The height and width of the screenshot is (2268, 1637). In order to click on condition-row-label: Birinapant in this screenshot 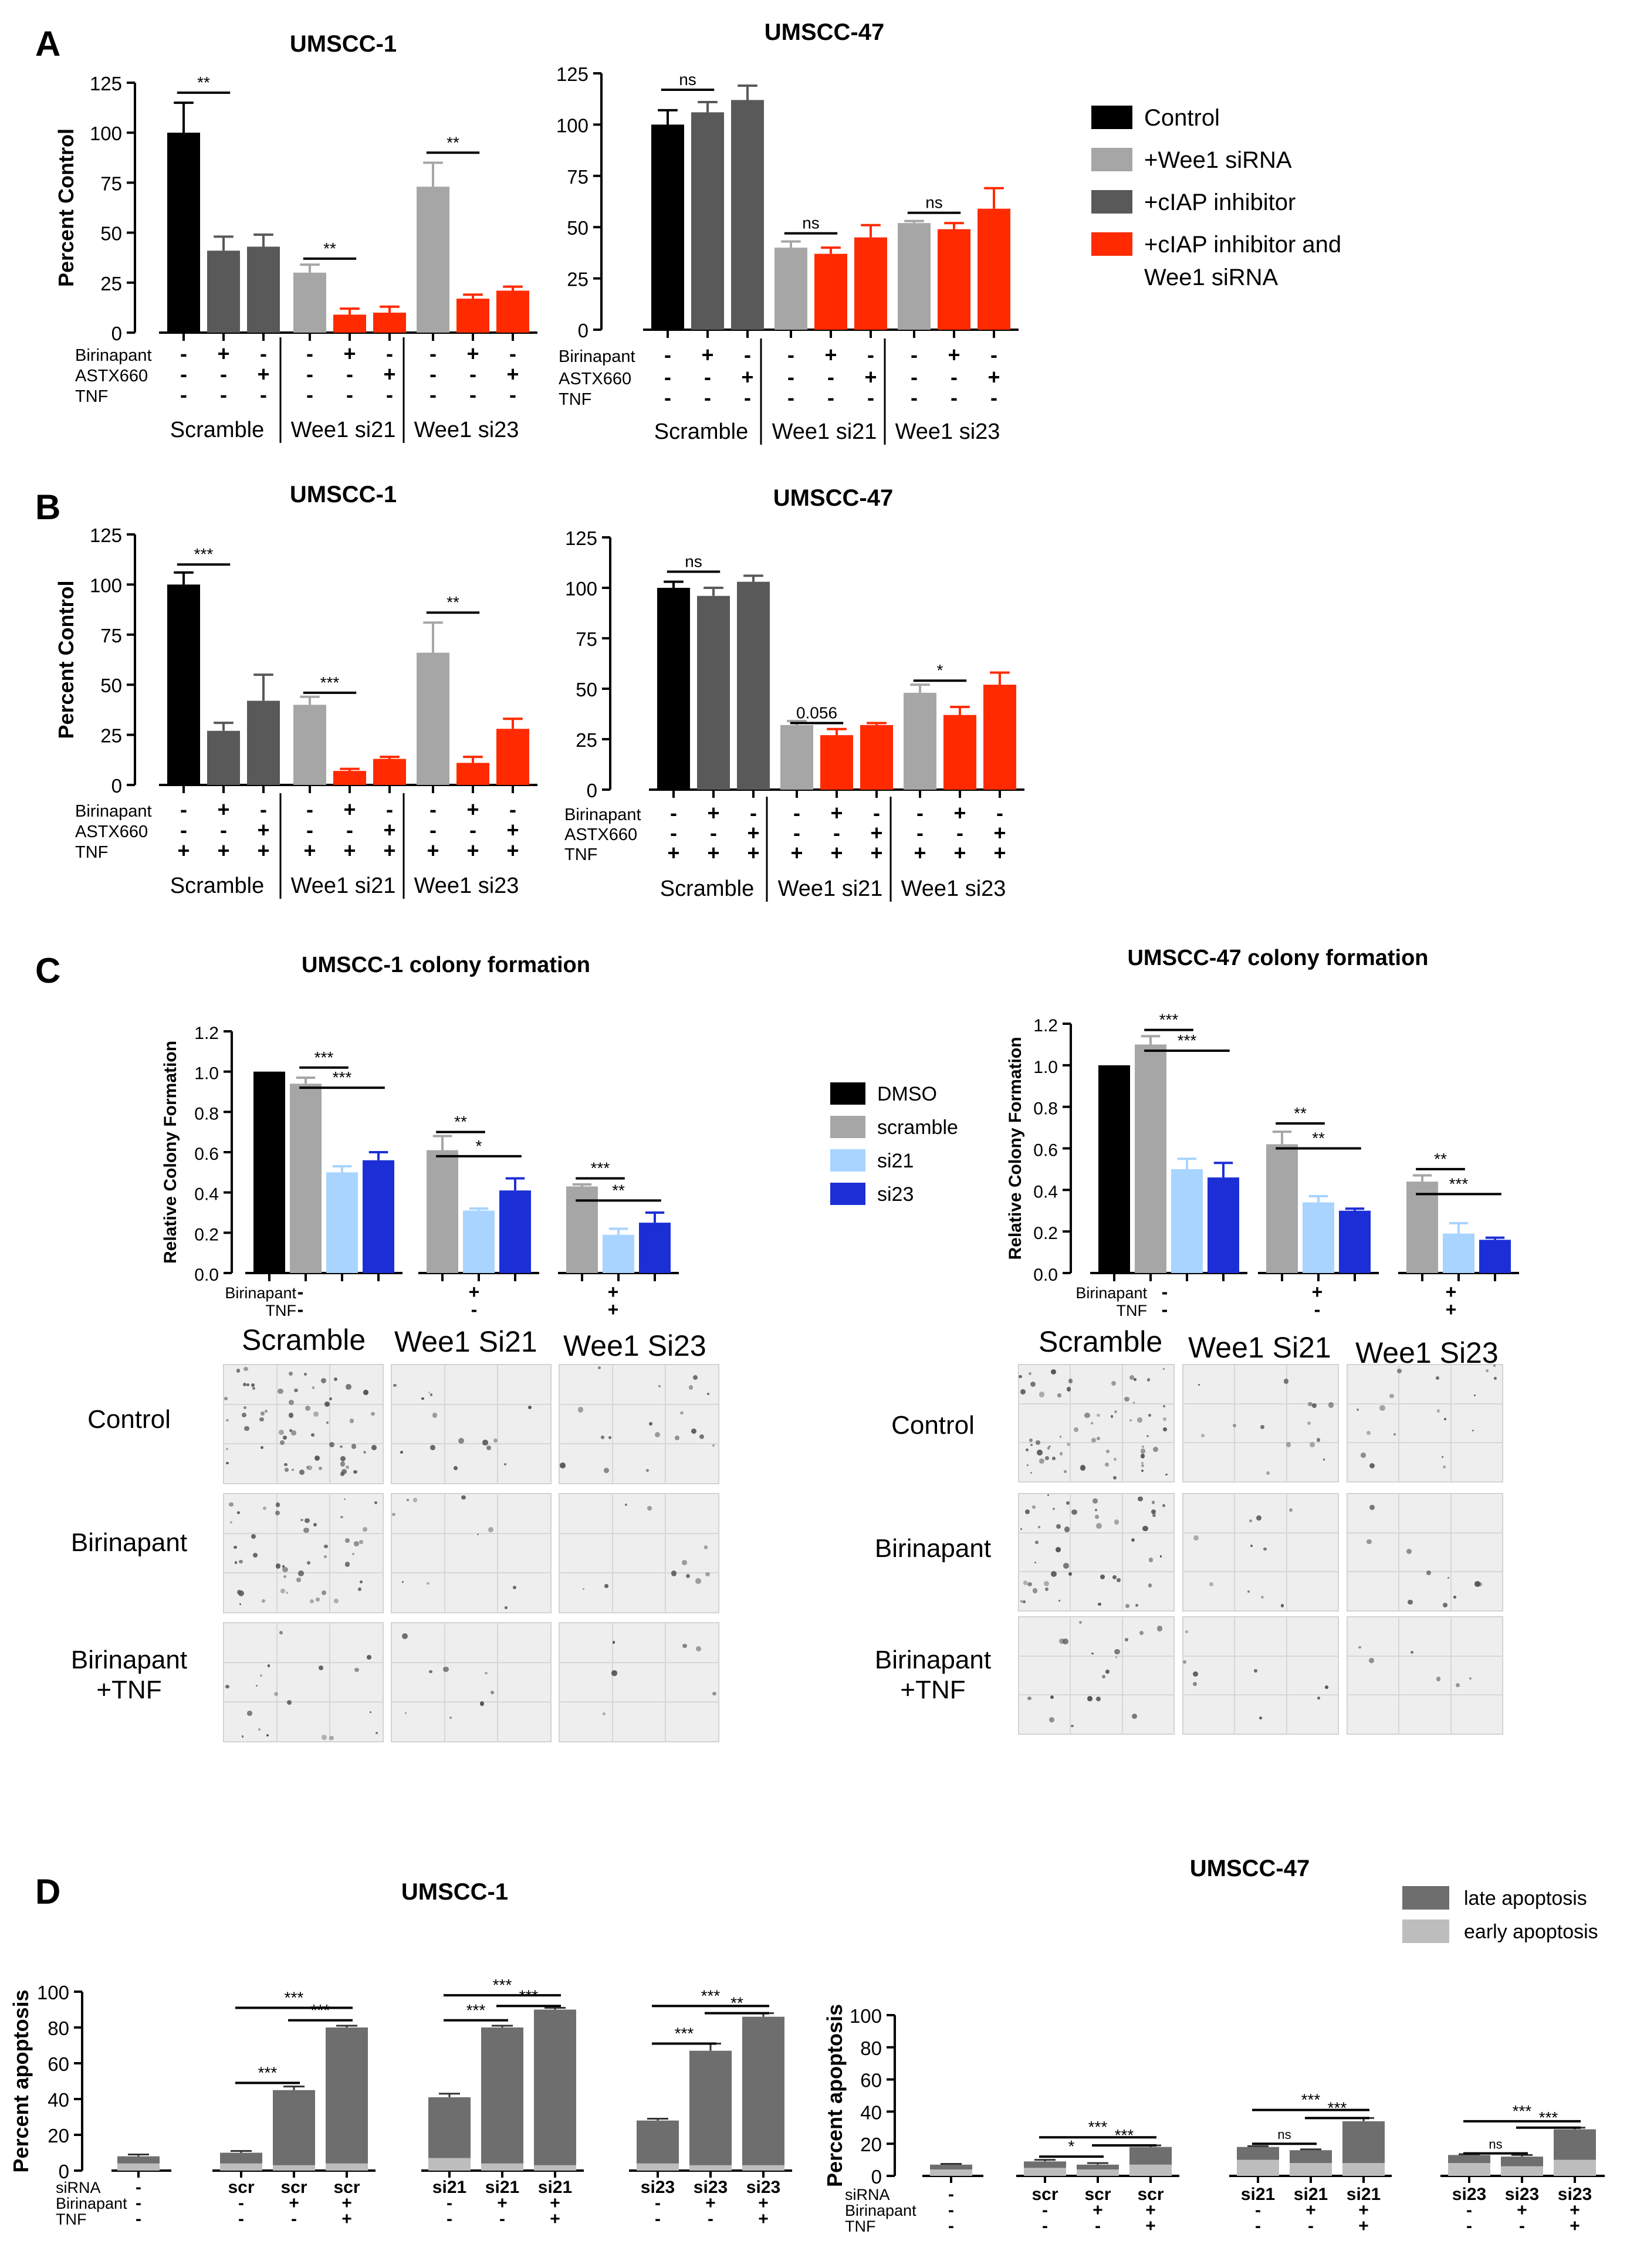, I will do `click(880, 2210)`.